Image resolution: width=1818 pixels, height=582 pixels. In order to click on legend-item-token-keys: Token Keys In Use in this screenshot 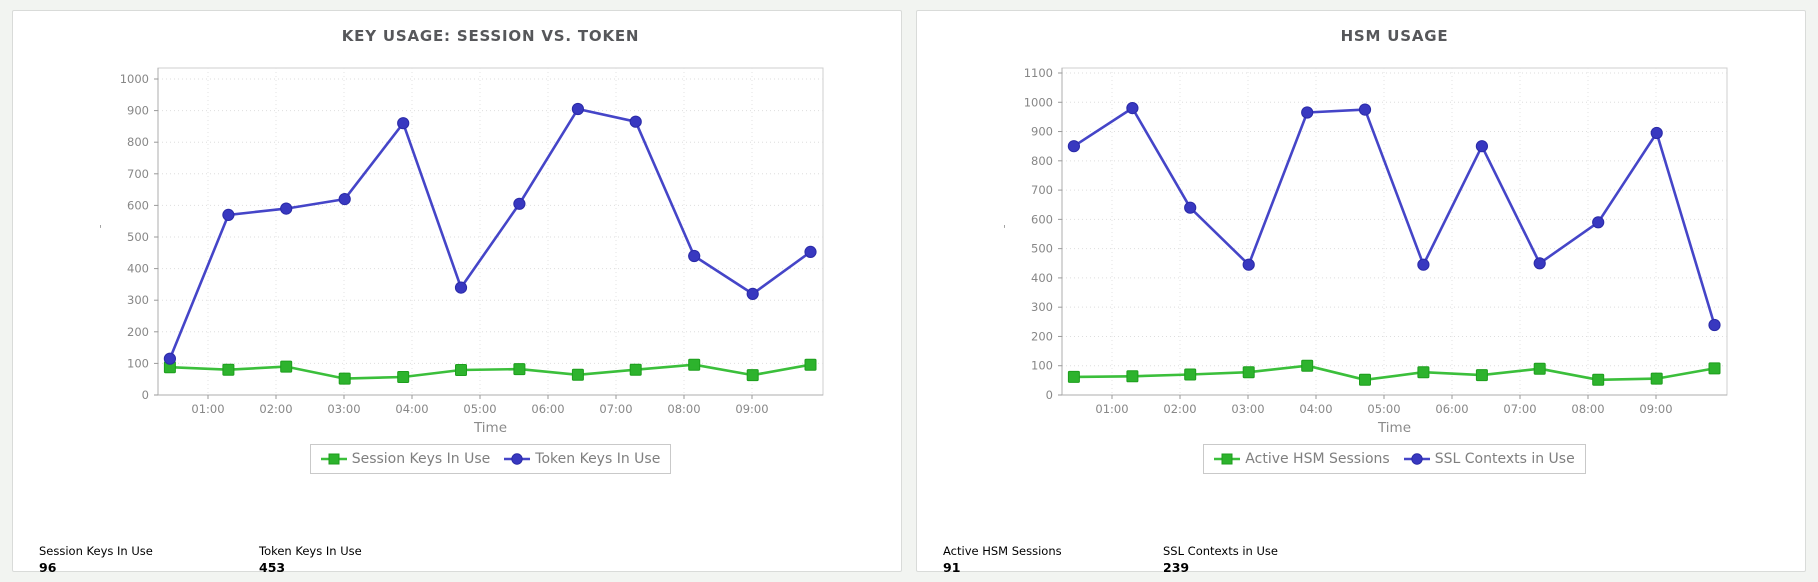, I will do `click(582, 459)`.